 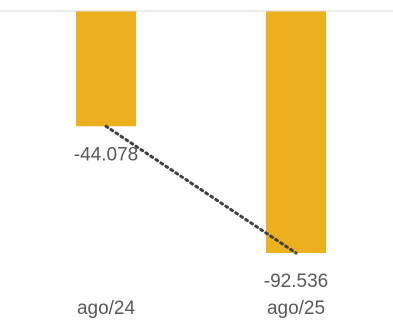 I want to click on bar-ago/25, so click(x=296, y=132).